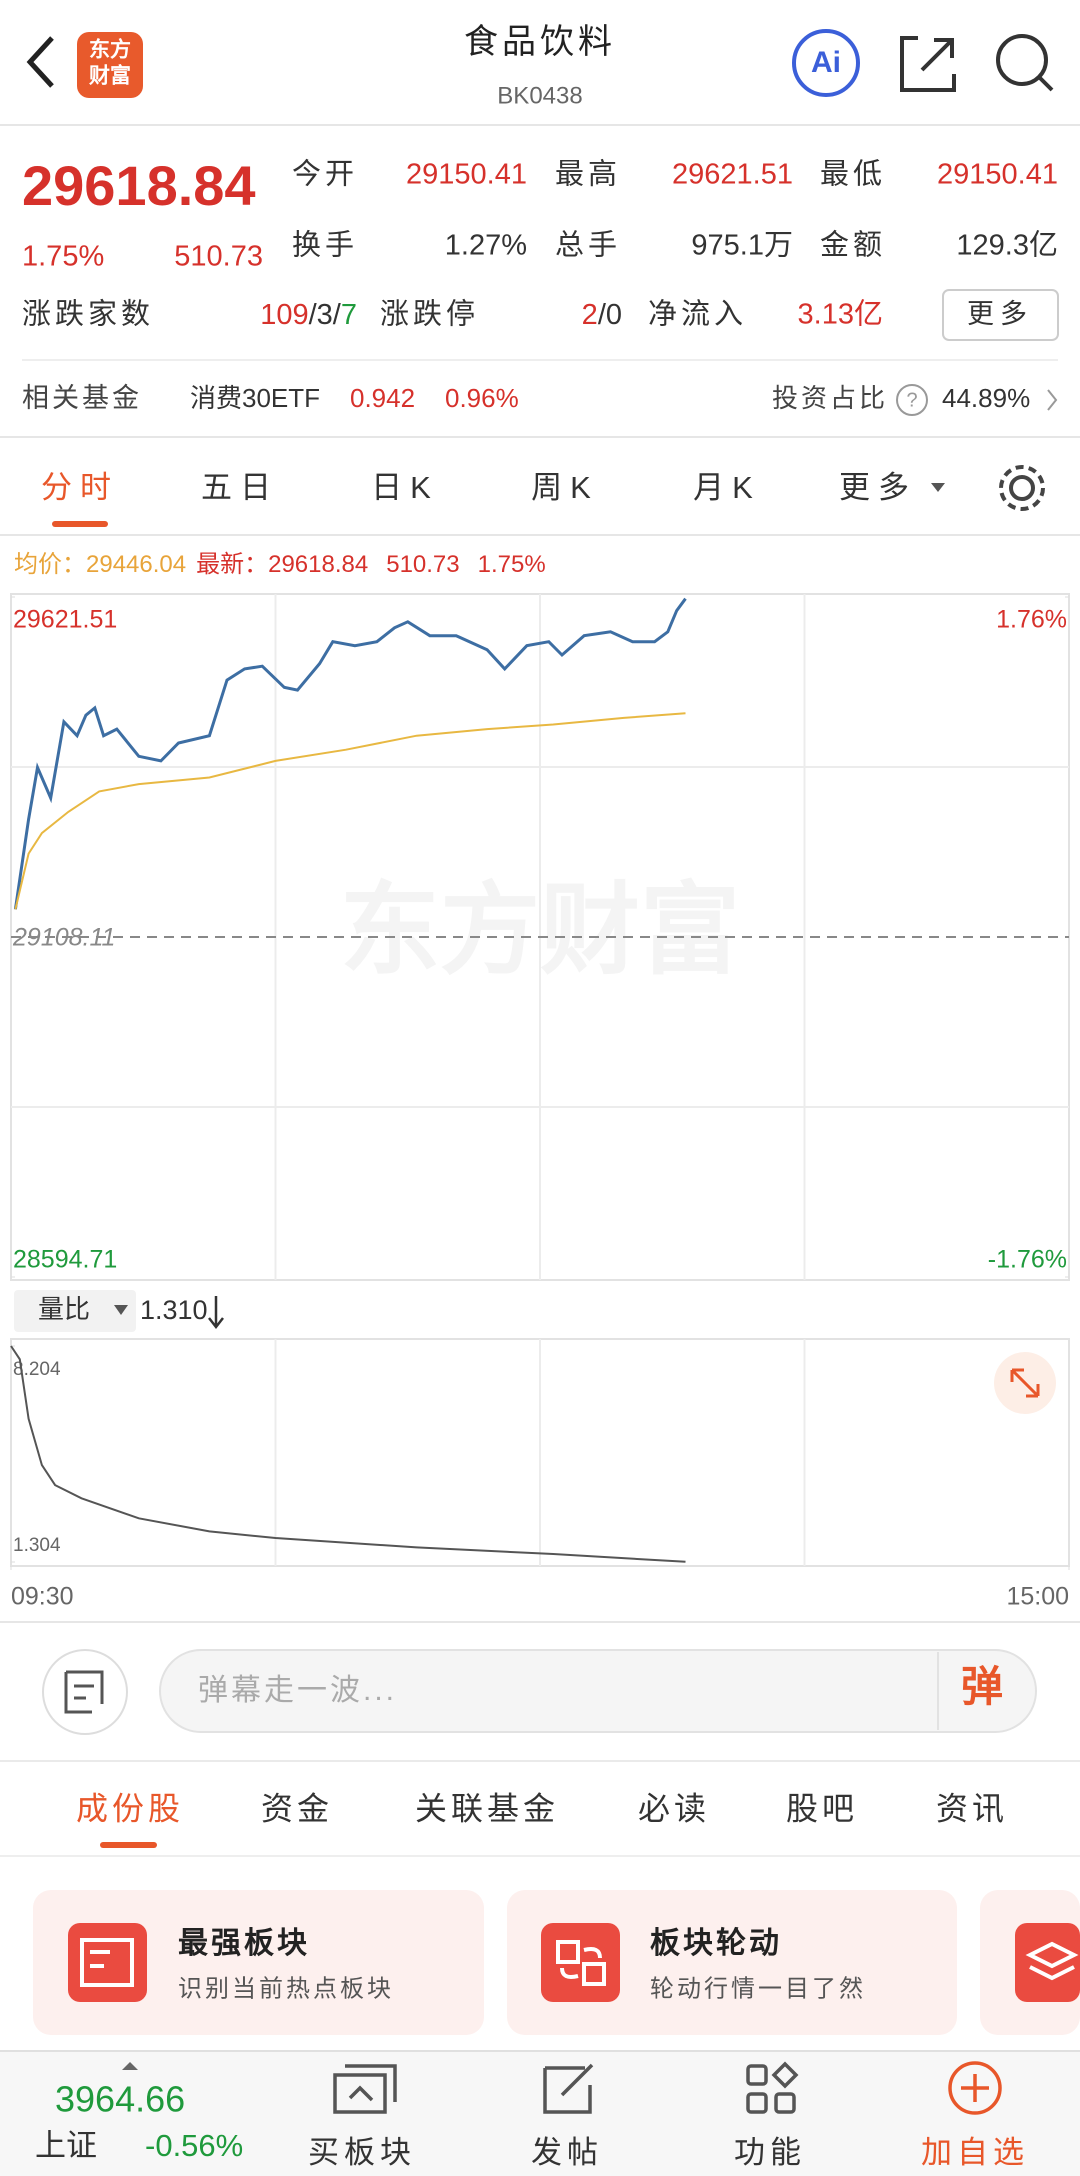  I want to click on latest-price: 最新：29618.84, so click(282, 564).